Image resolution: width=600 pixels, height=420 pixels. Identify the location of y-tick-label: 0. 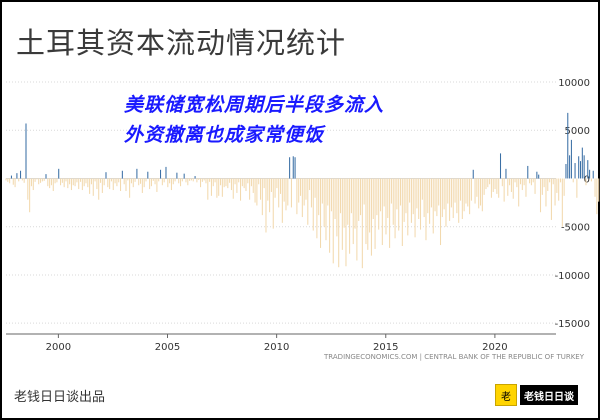
(587, 179).